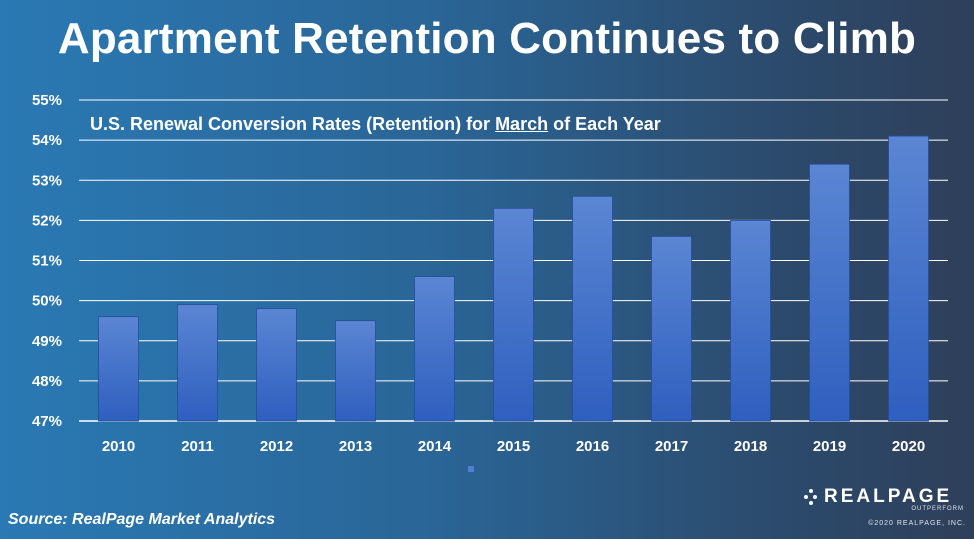 The width and height of the screenshot is (974, 539). Describe the element at coordinates (118, 446) in the screenshot. I see `x-tick-label: 2010` at that location.